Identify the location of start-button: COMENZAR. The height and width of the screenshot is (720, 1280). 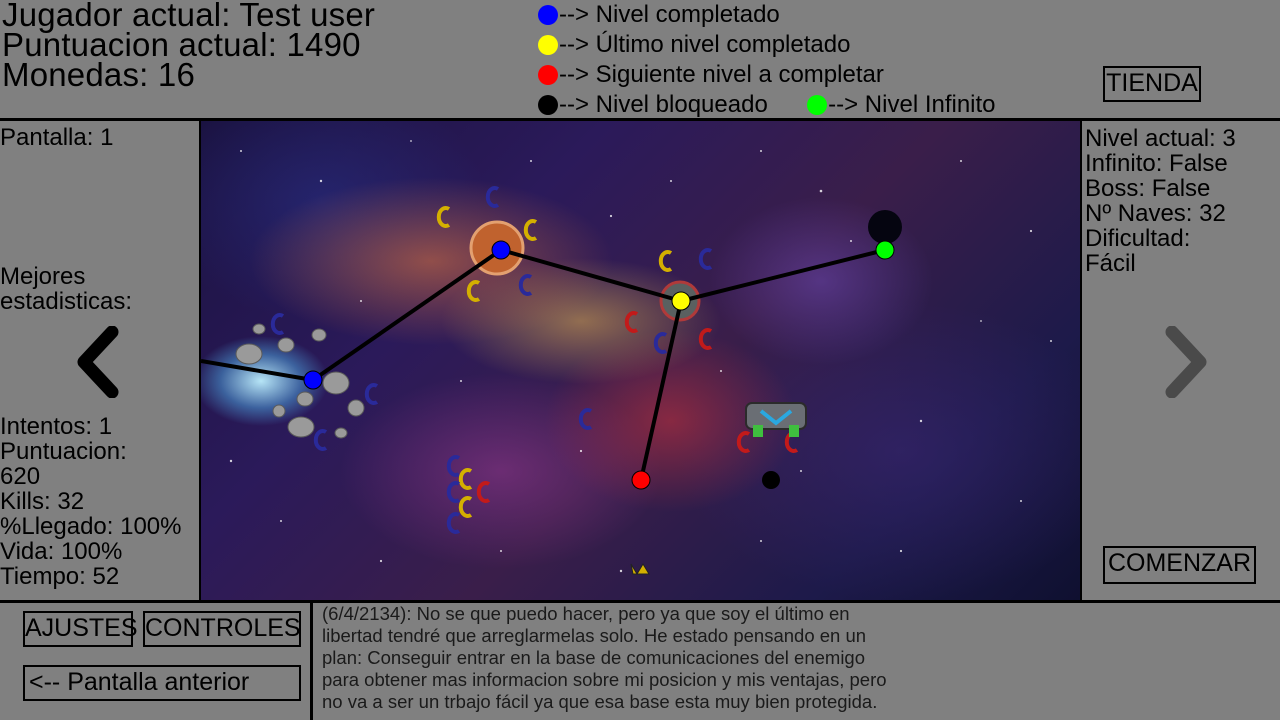
(1179, 565).